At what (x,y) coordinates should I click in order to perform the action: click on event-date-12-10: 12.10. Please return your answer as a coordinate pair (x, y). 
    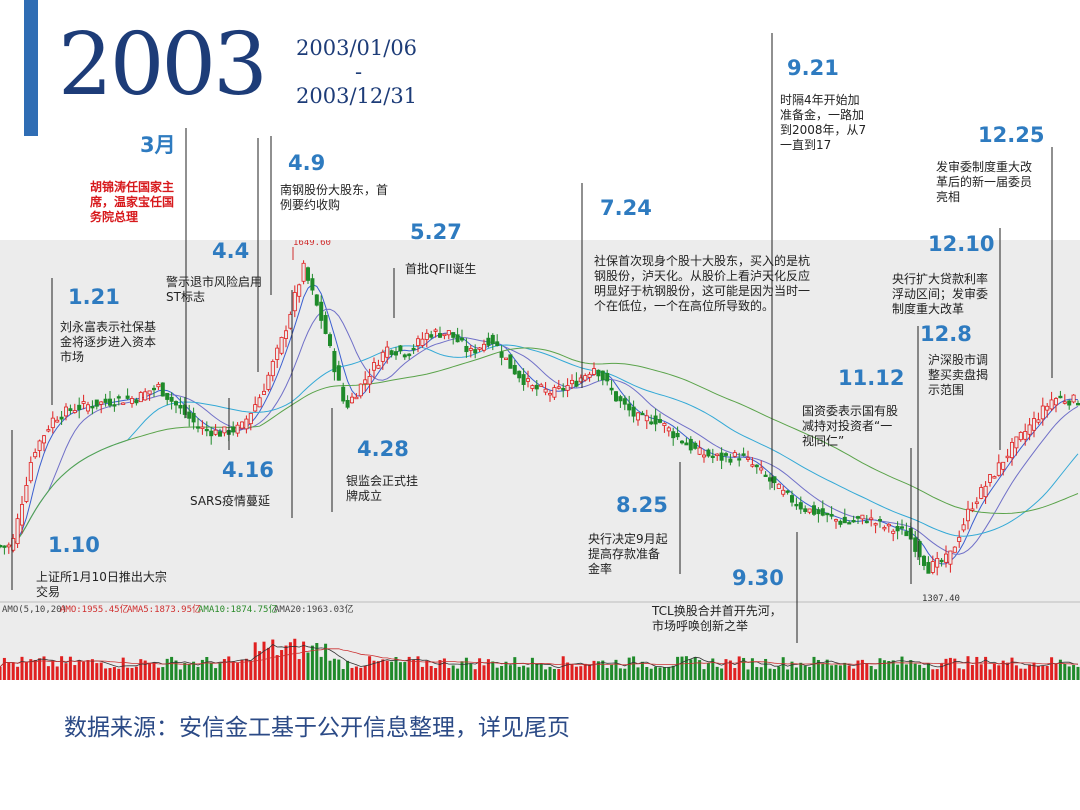
    Looking at the image, I should click on (961, 244).